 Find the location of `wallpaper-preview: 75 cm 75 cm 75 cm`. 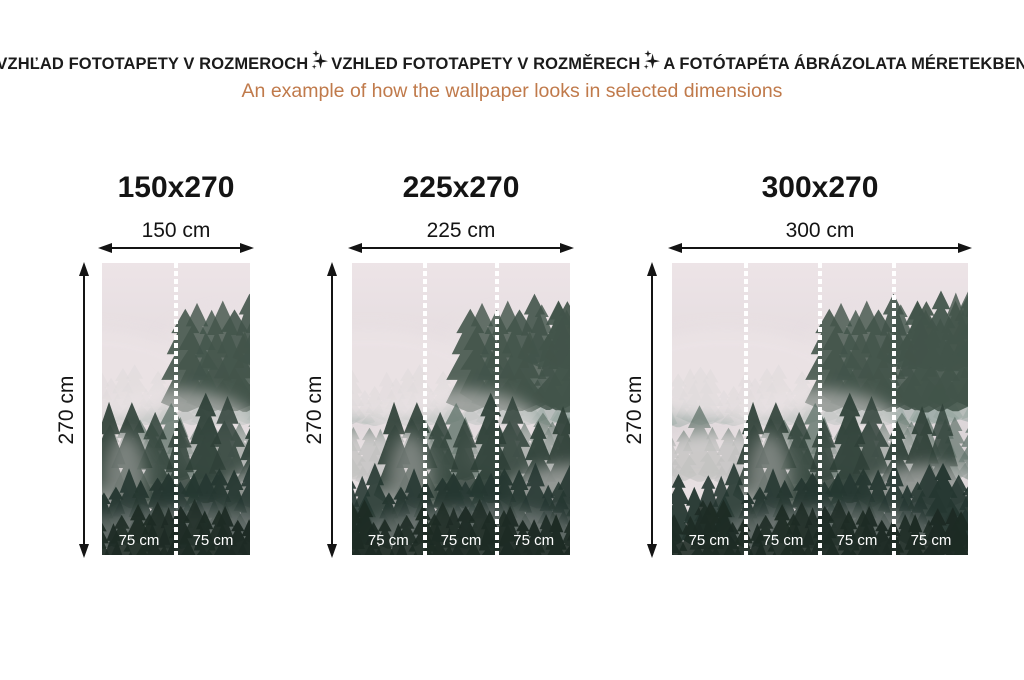

wallpaper-preview: 75 cm 75 cm 75 cm is located at coordinates (461, 409).